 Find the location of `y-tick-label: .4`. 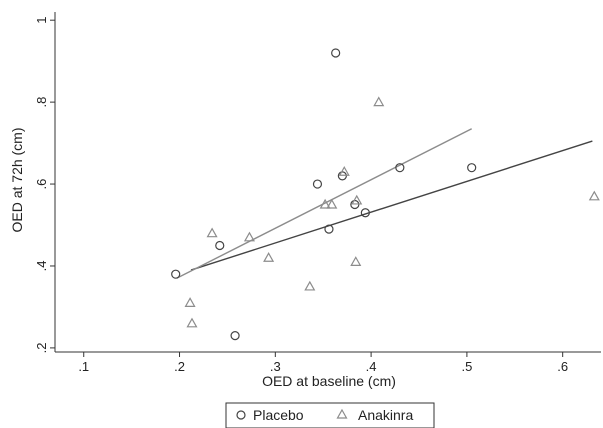

y-tick-label: .4 is located at coordinates (41, 266).